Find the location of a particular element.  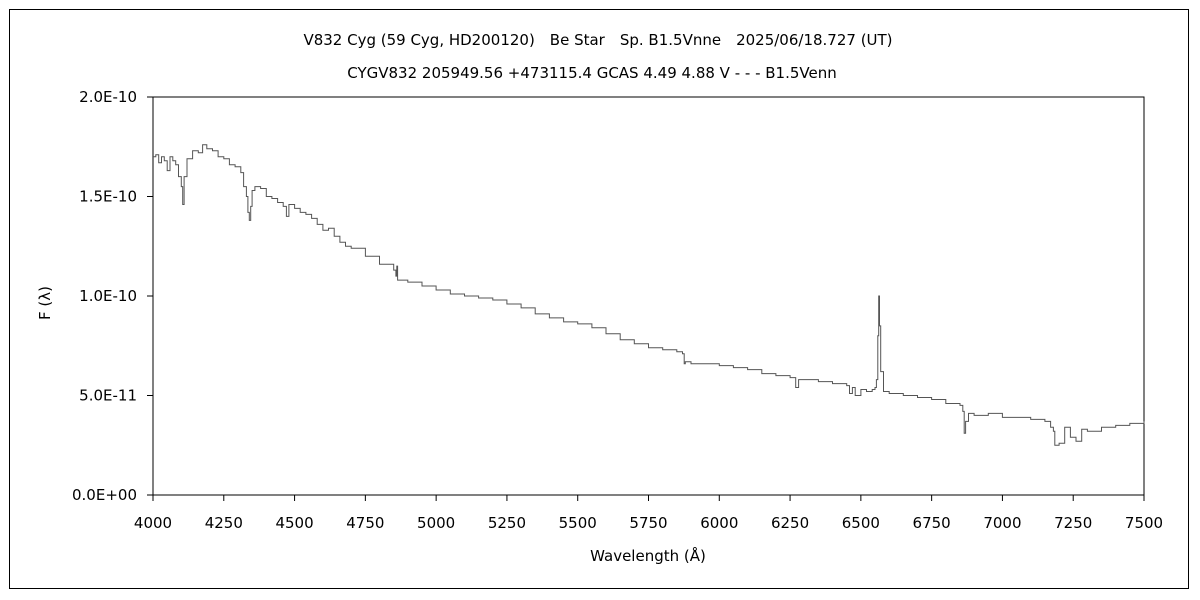

x-axis-label: Wavelength (Å) is located at coordinates (648, 555).